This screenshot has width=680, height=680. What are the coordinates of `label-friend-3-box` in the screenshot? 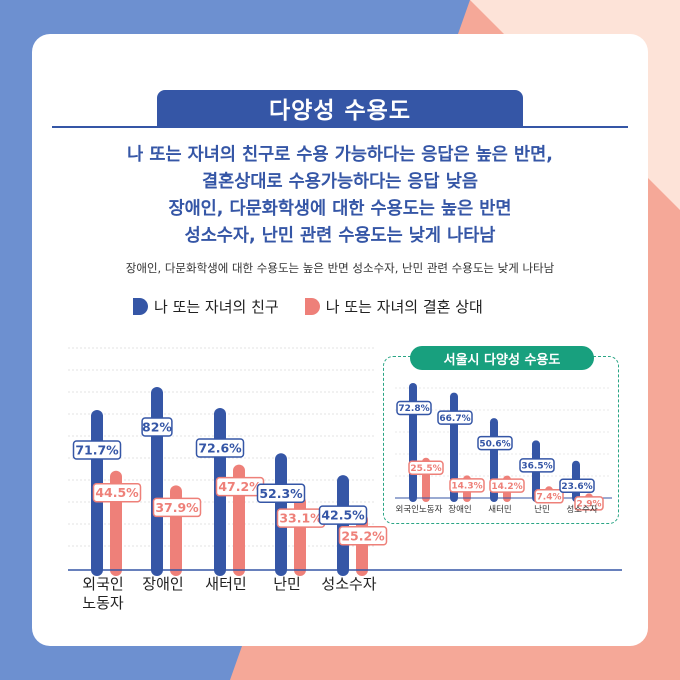 It's located at (220, 448).